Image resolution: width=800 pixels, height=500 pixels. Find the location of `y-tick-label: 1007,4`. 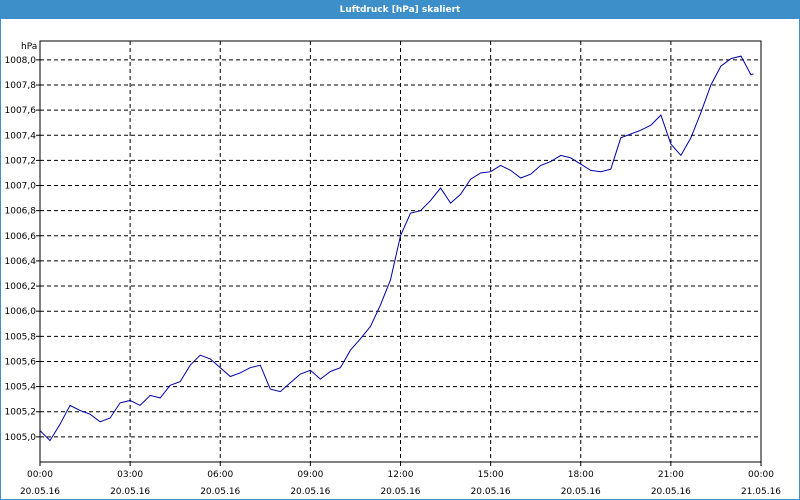

y-tick-label: 1007,4 is located at coordinates (21, 136).